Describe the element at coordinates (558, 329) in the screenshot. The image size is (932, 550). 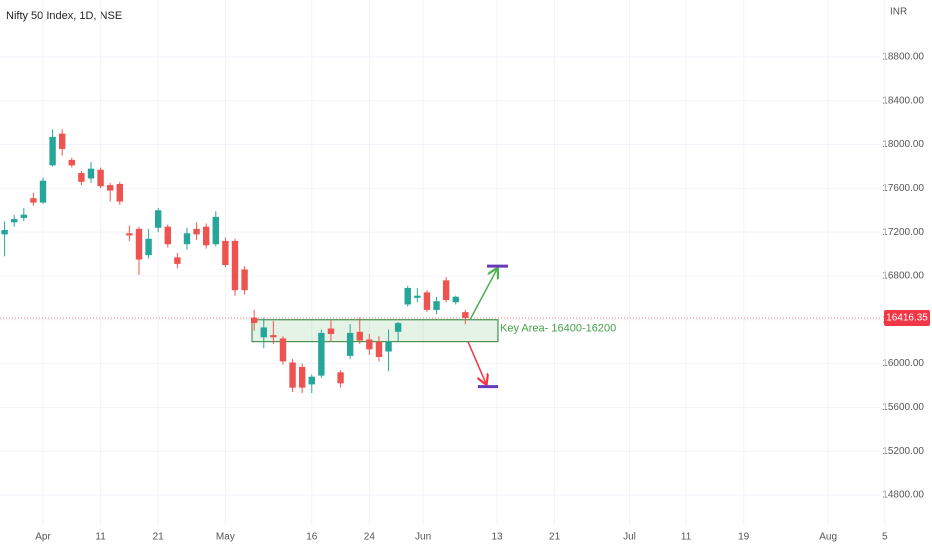
I see `key-zone-label: Key Area- 16400-16200` at that location.